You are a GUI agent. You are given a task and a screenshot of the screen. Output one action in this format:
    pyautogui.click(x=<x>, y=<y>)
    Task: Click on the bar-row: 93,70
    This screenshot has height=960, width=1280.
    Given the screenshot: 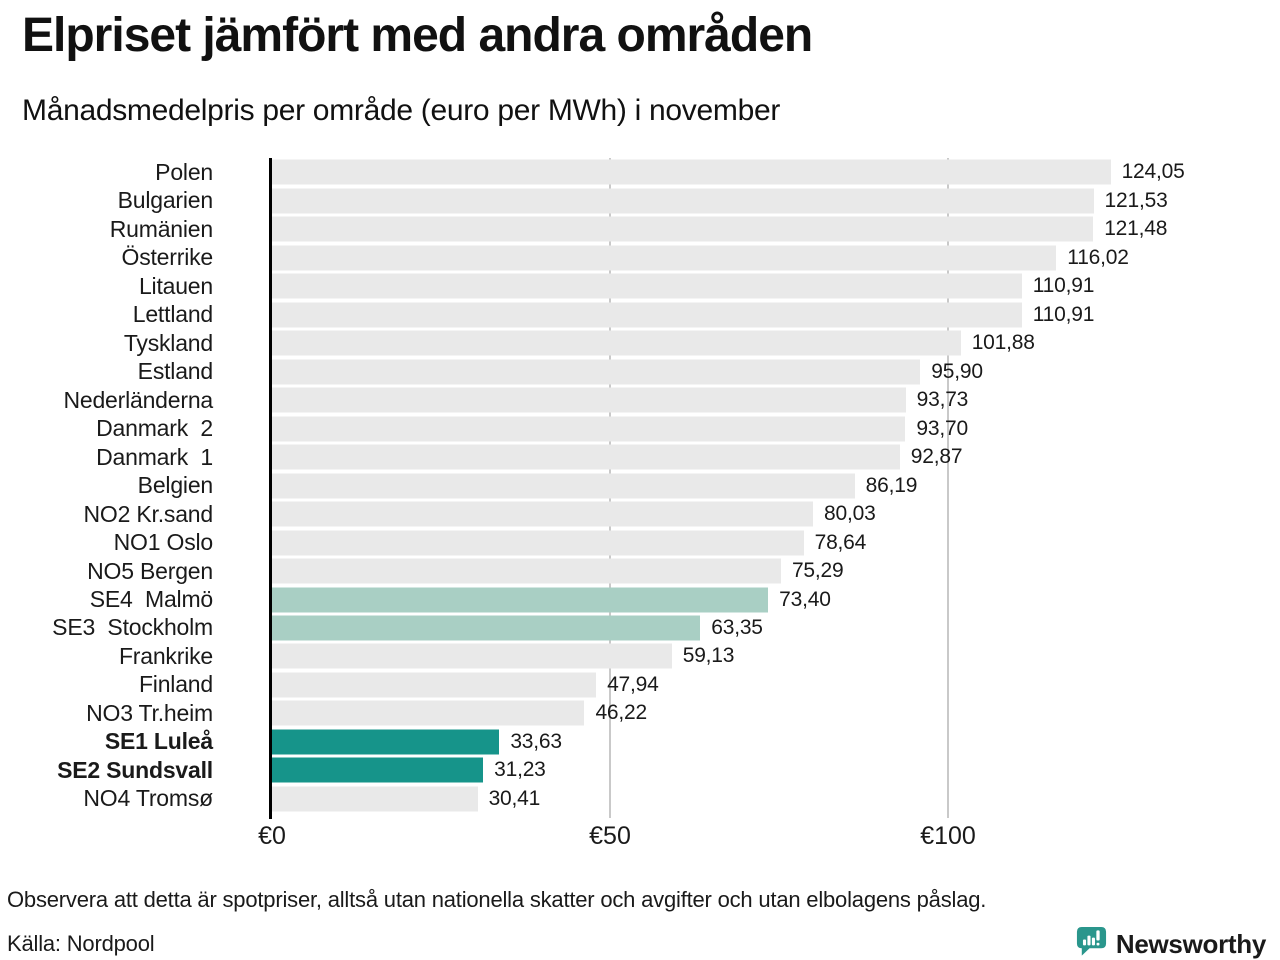 What is the action you would take?
    pyautogui.click(x=776, y=428)
    